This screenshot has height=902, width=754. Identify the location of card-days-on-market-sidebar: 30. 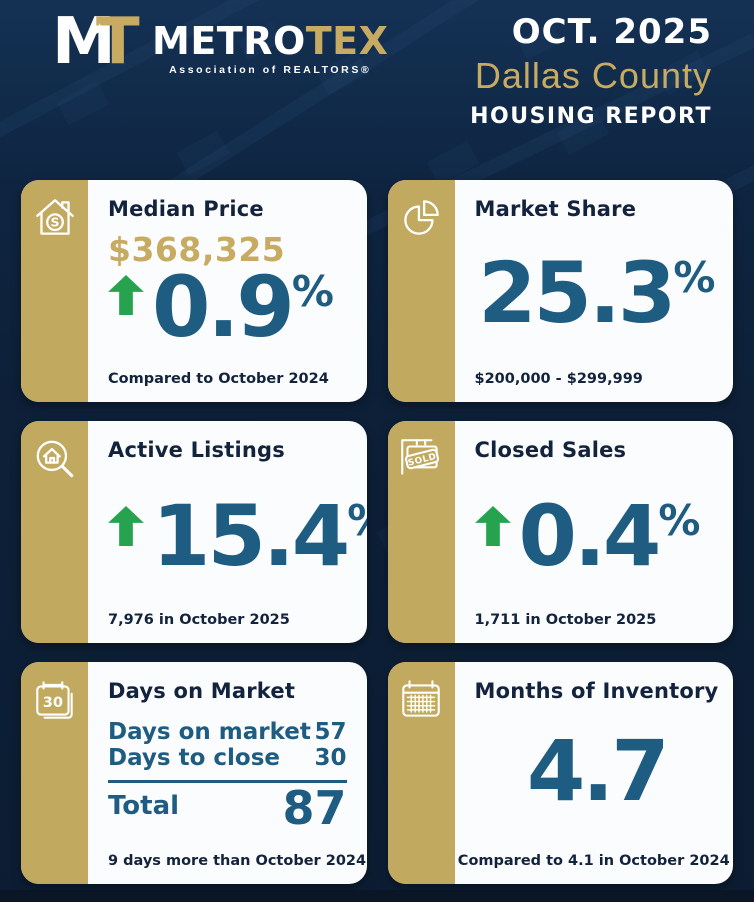
(54, 773).